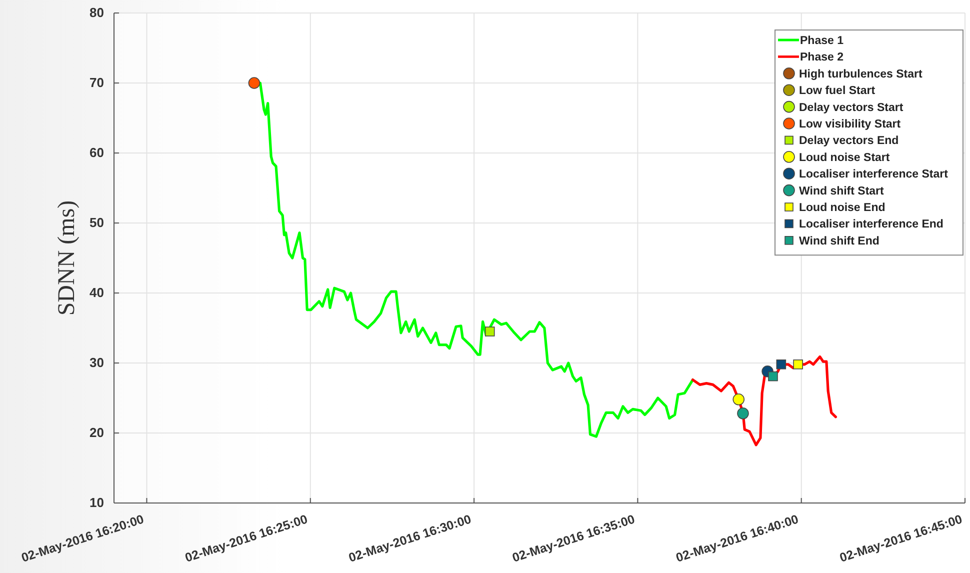 Image resolution: width=970 pixels, height=573 pixels. Describe the element at coordinates (839, 241) in the screenshot. I see `legend-label: Wind shift End` at that location.